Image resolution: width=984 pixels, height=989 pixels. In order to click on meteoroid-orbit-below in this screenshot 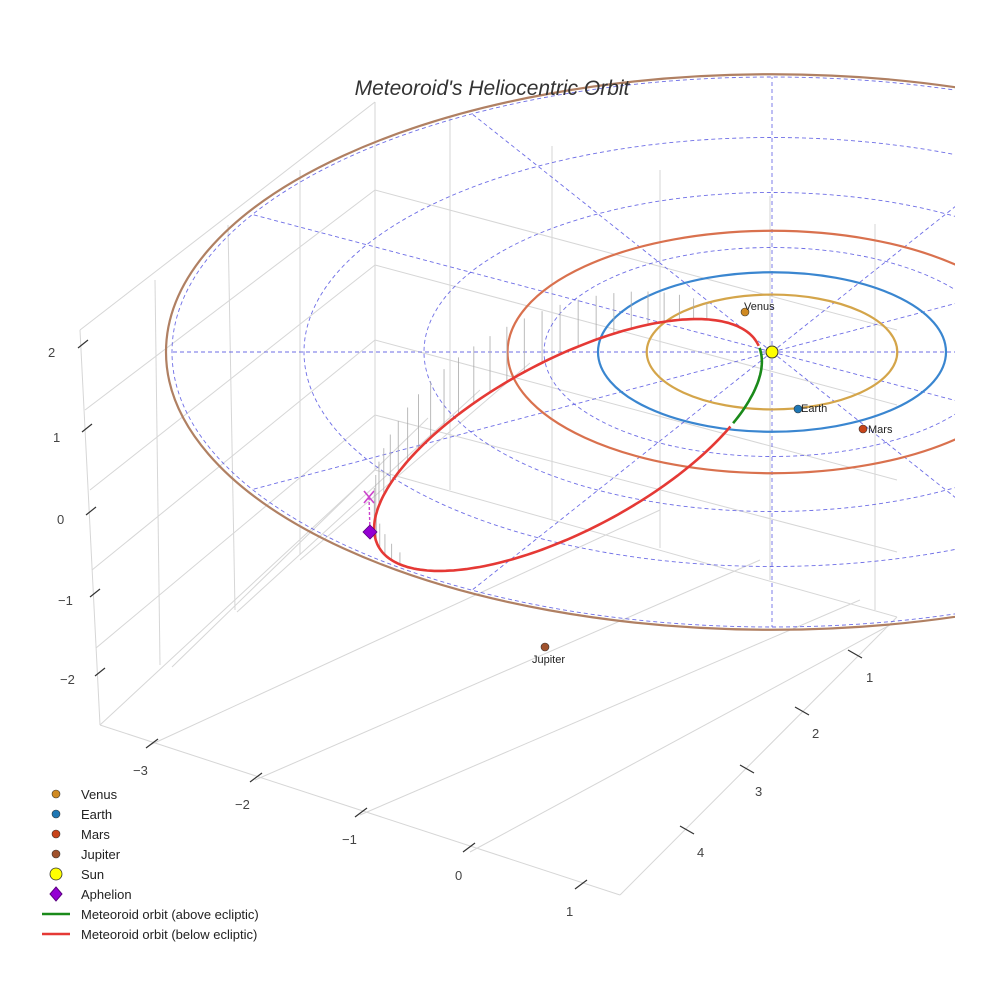, I will do `click(566, 445)`.